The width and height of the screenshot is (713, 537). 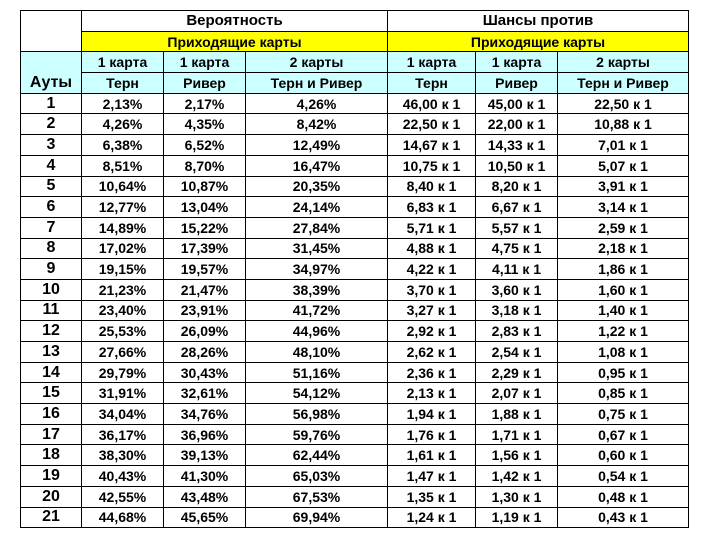 What do you see at coordinates (516, 496) in the screenshot?
I see `odds-river-cell: 1,30 к 1` at bounding box center [516, 496].